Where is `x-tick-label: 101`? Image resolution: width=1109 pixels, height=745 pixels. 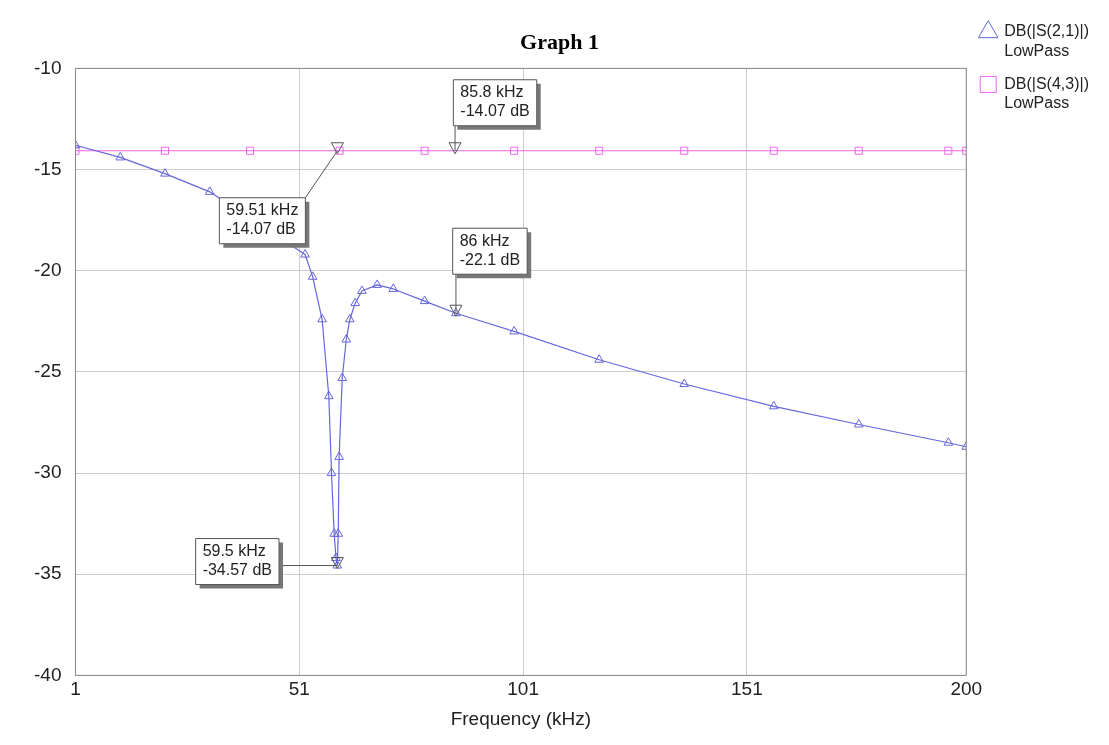 x-tick-label: 101 is located at coordinates (523, 689).